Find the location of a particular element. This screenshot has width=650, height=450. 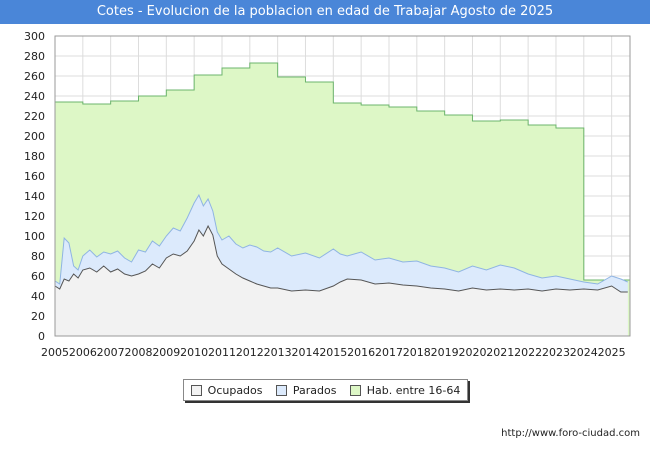

y-tick-label: 40 is located at coordinates (38, 296).